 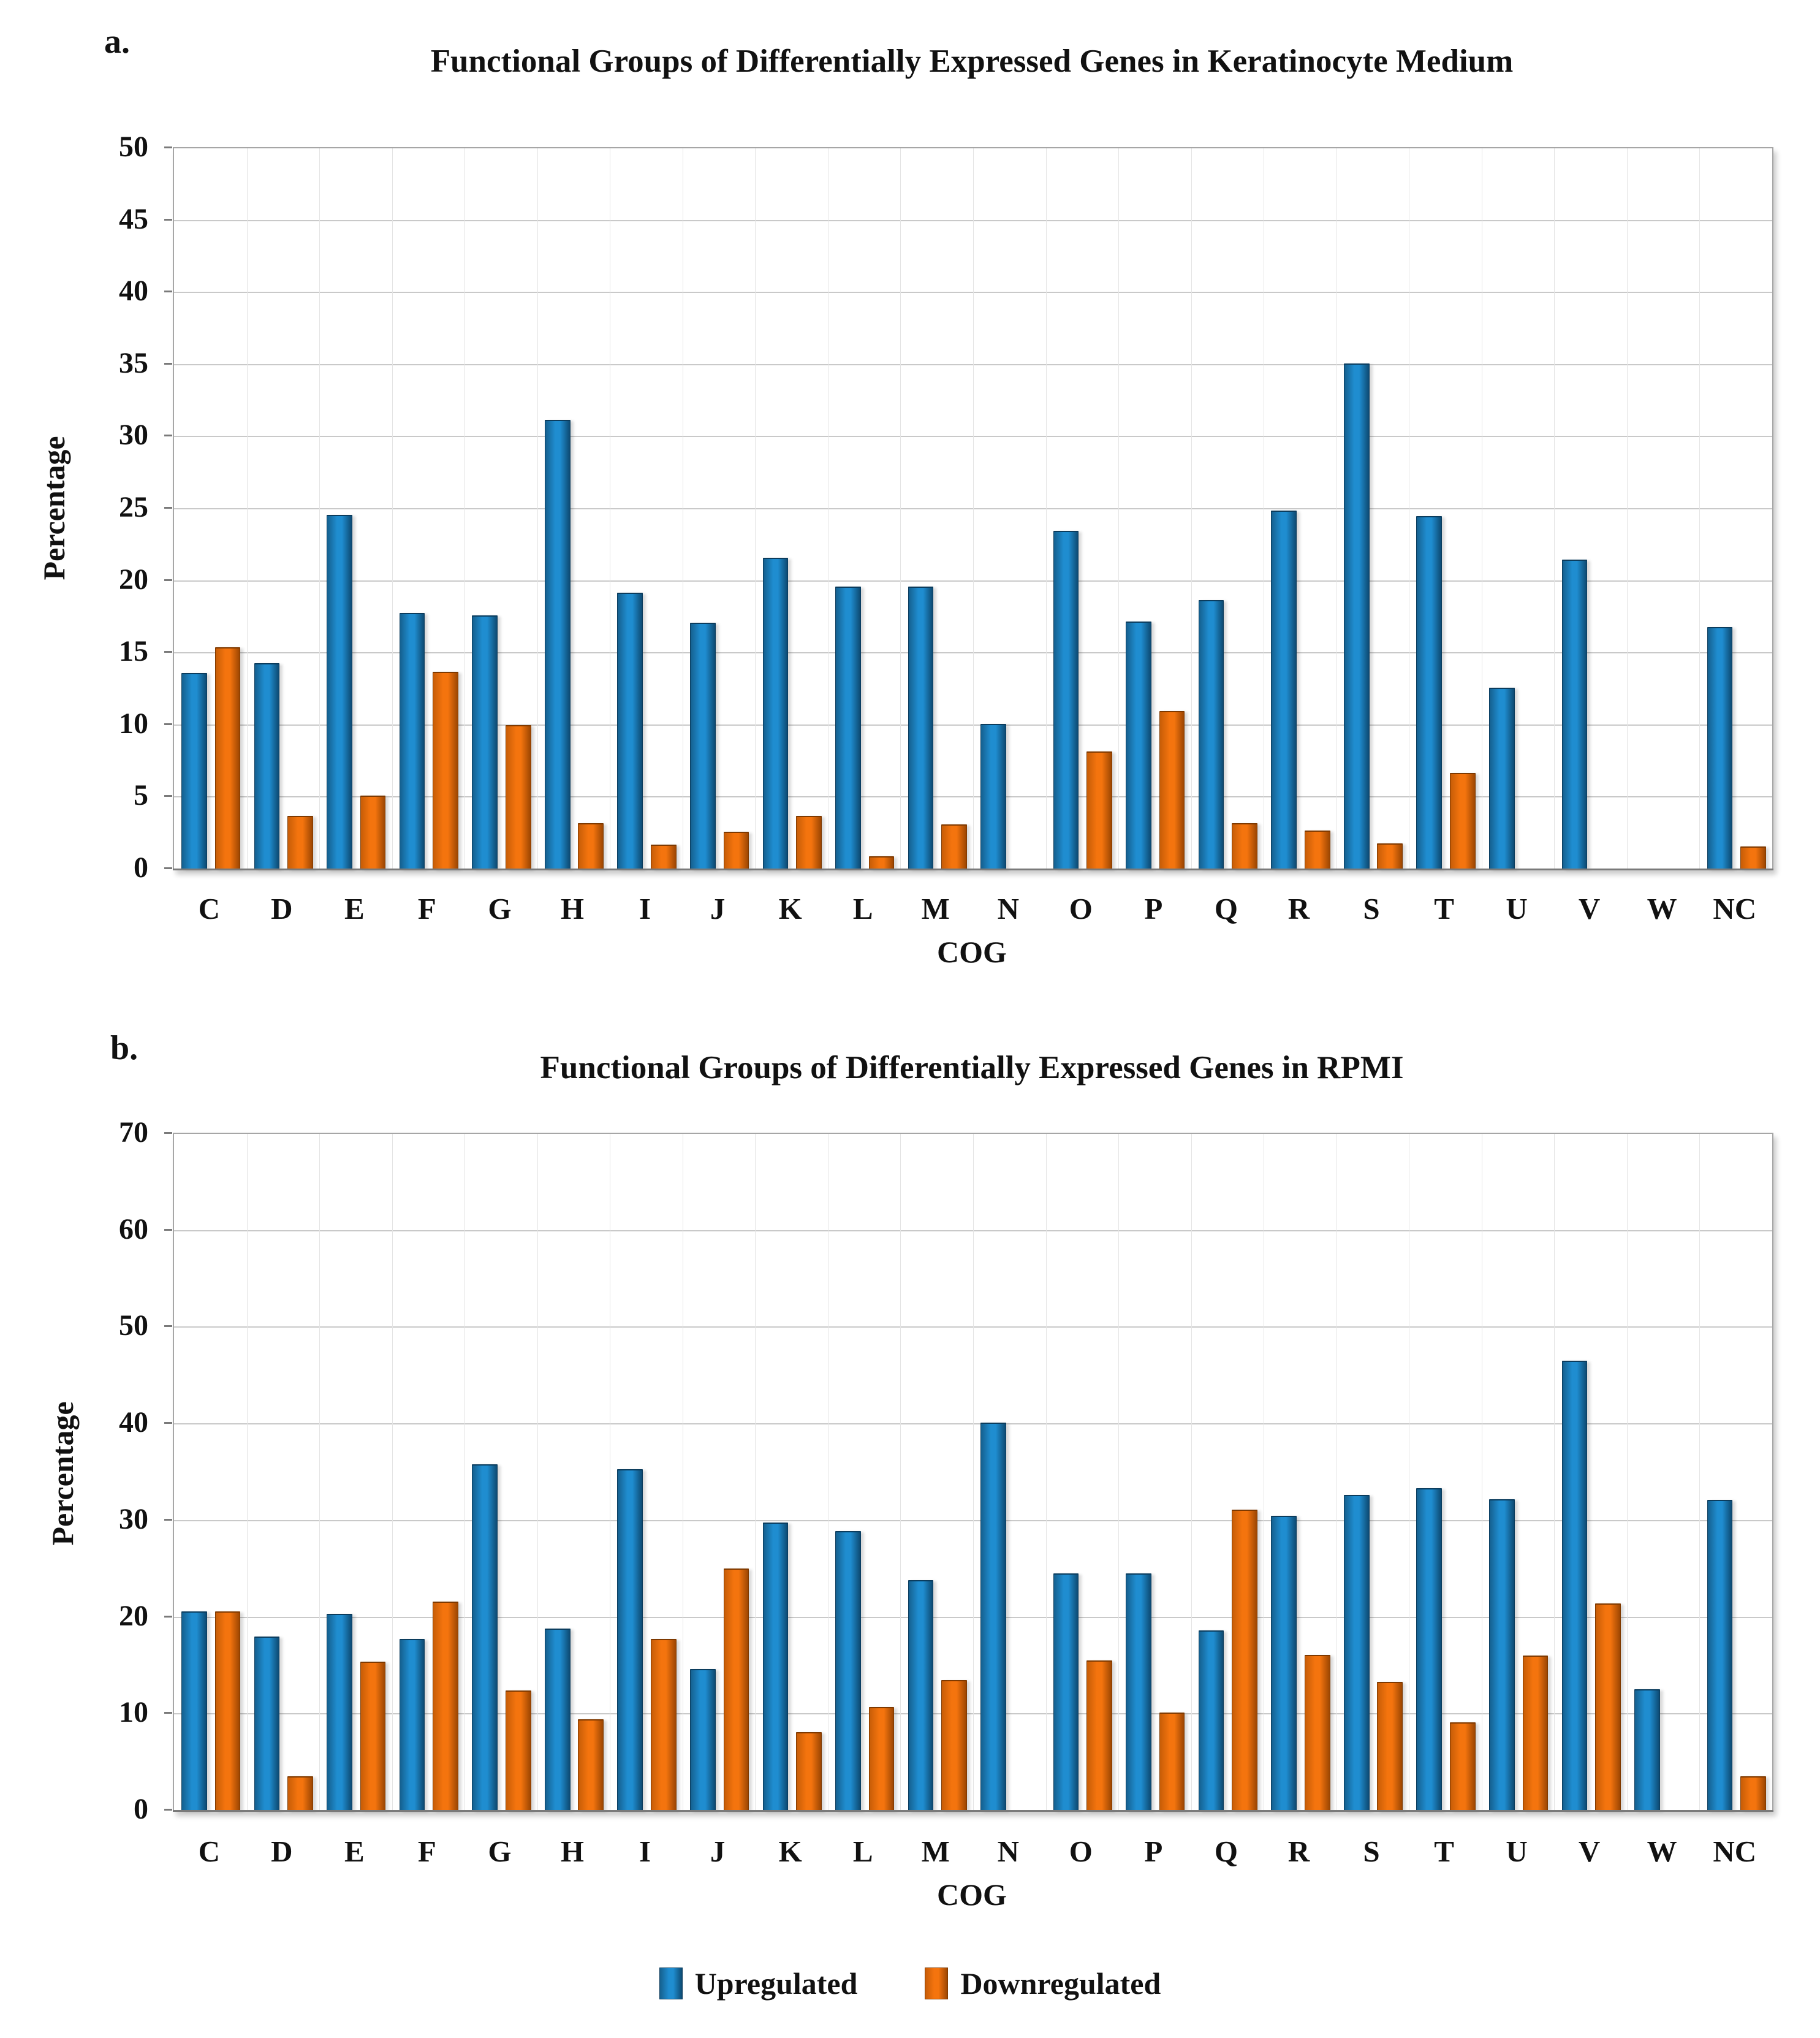 I want to click on x-tick-label-K: K, so click(x=790, y=909).